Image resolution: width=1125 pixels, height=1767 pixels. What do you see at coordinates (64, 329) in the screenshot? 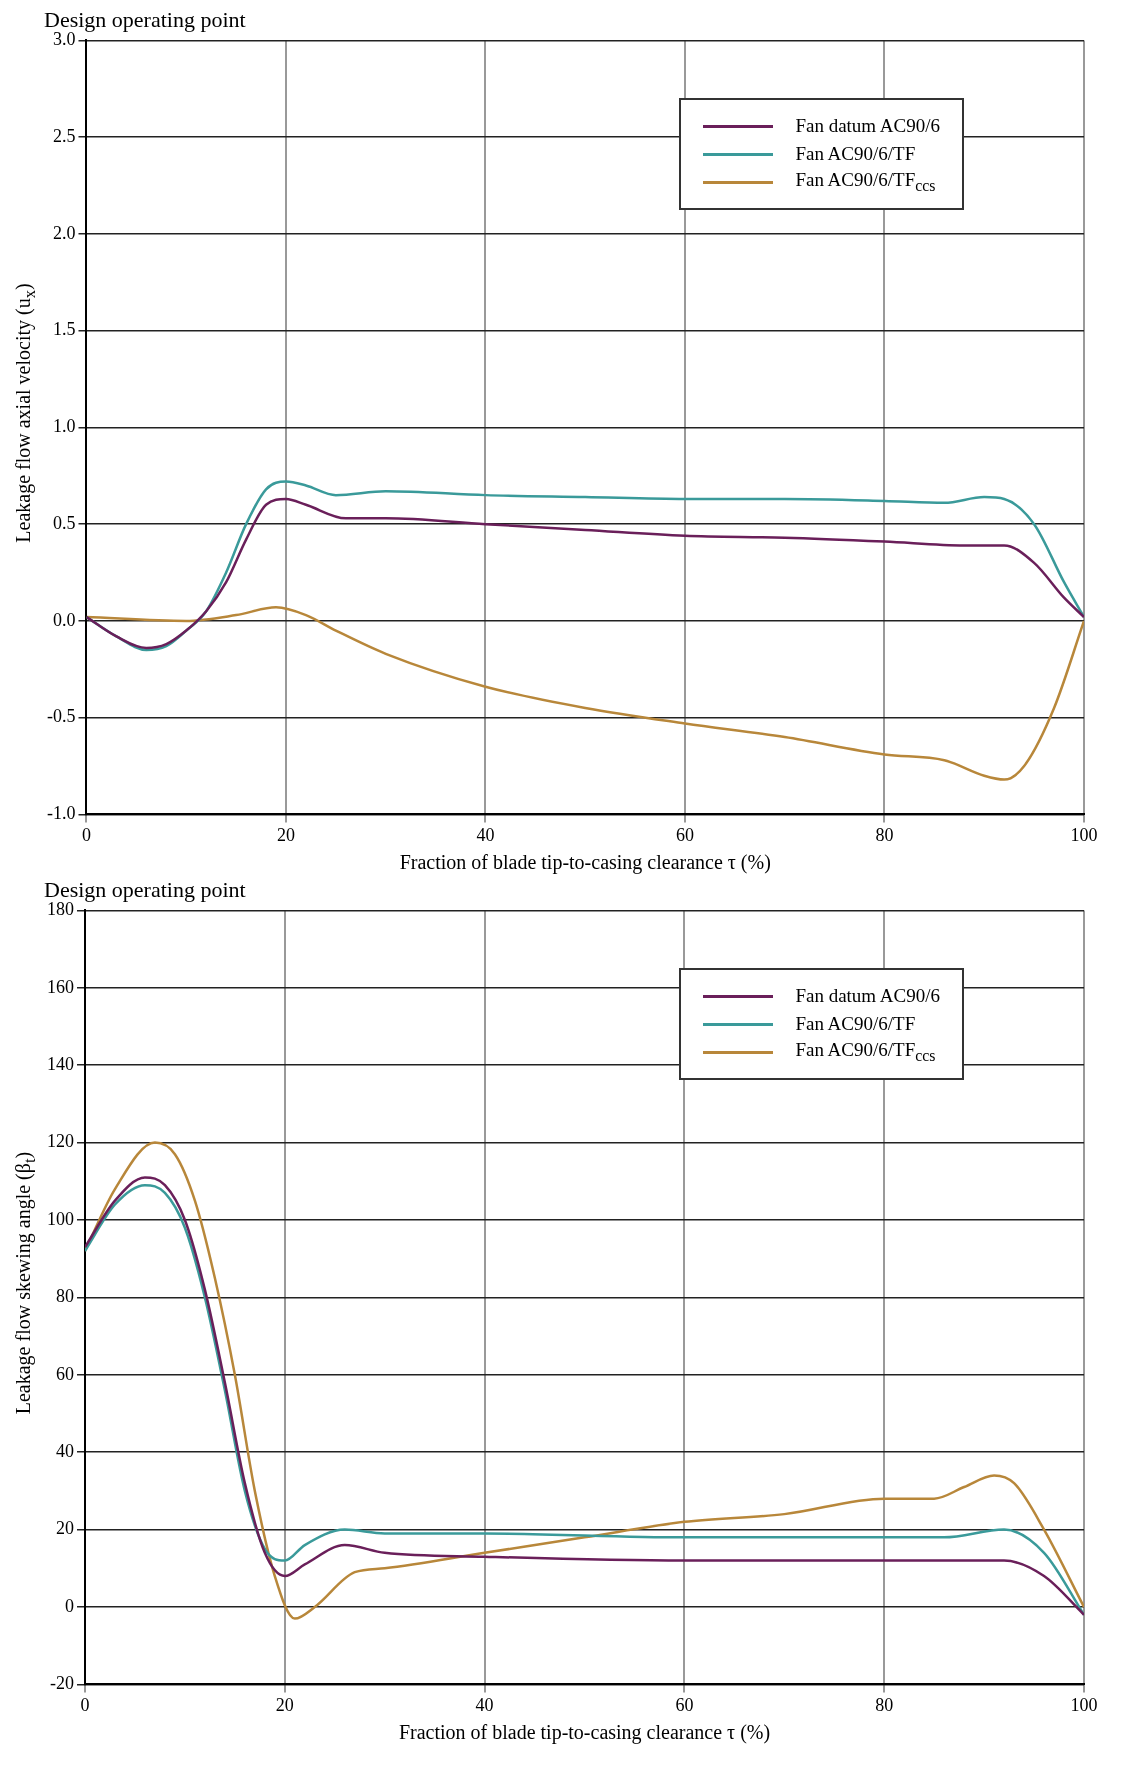
I see `y-tick-label: 1.5` at bounding box center [64, 329].